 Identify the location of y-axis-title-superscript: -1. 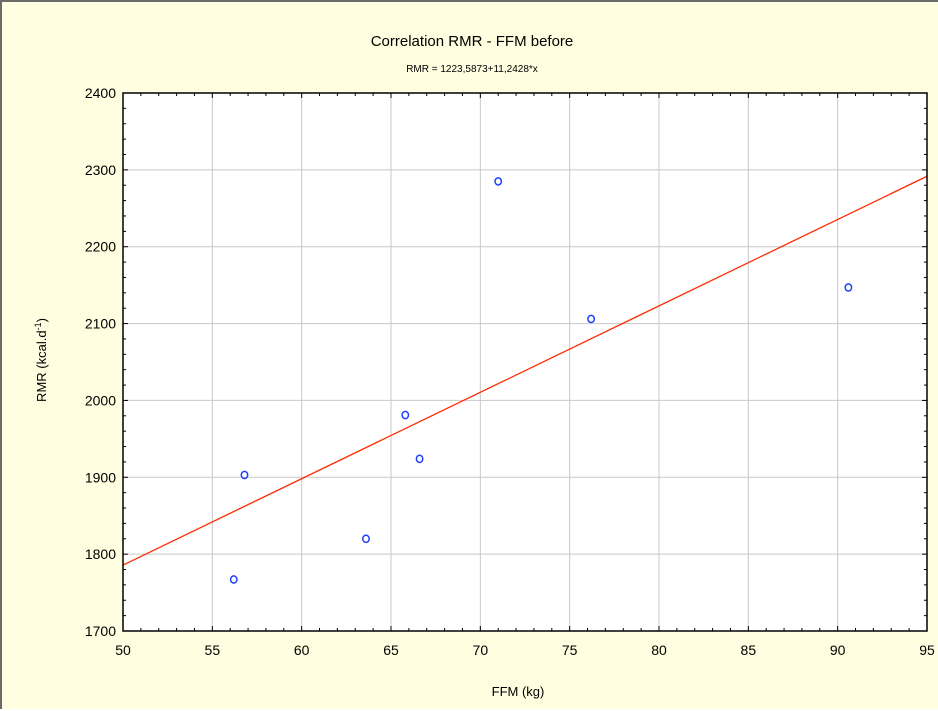
(38, 326).